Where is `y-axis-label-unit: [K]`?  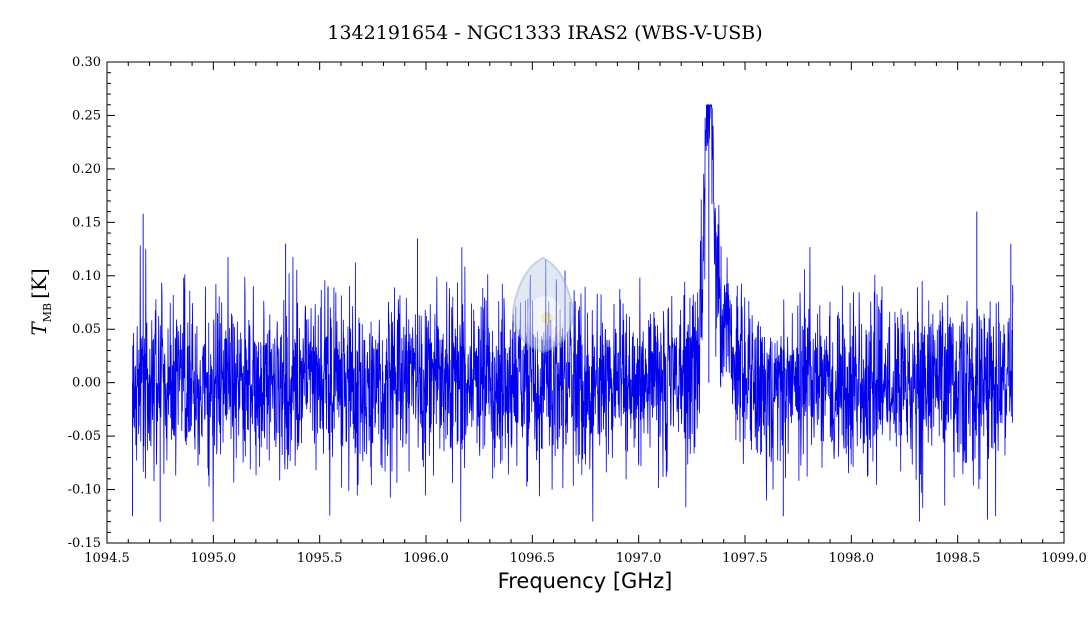 y-axis-label-unit: [K] is located at coordinates (39, 283).